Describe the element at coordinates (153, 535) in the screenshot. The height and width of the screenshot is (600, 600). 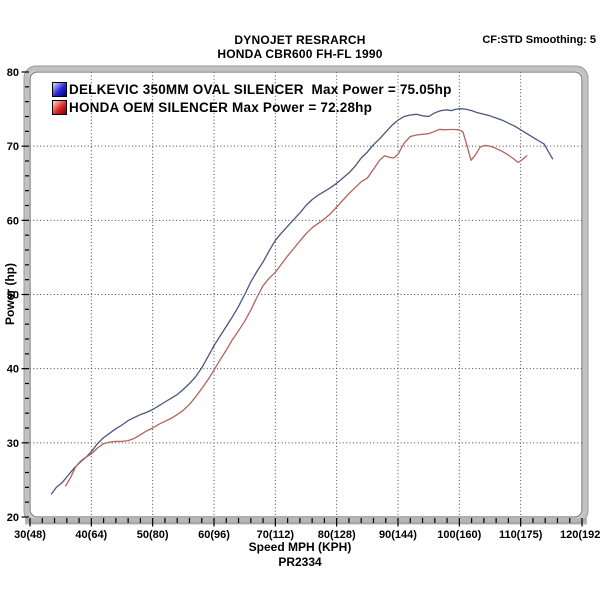
I see `x-tick-label: 50(80)` at that location.